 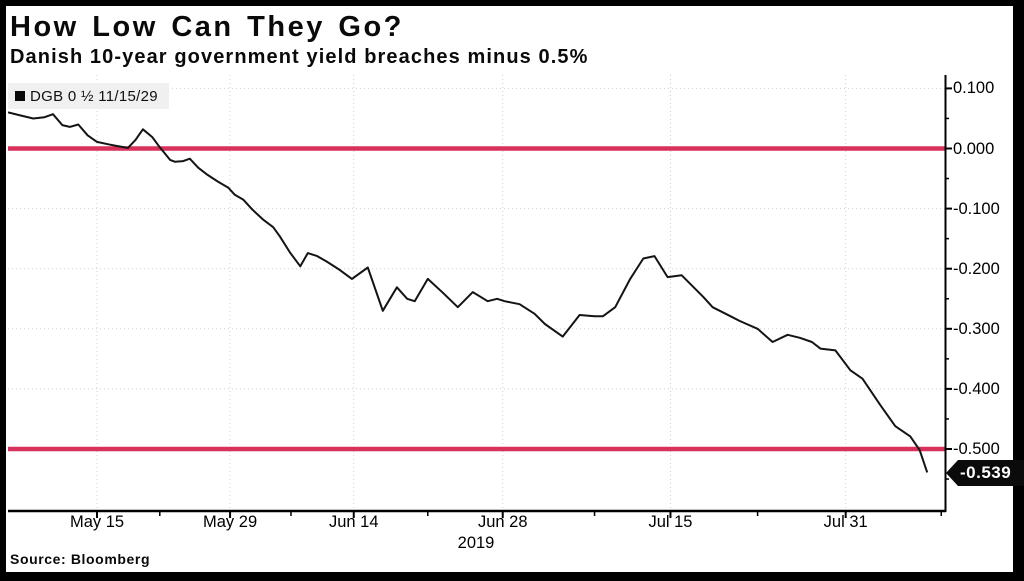 I want to click on last-value-badge: -0.539, so click(x=985, y=473).